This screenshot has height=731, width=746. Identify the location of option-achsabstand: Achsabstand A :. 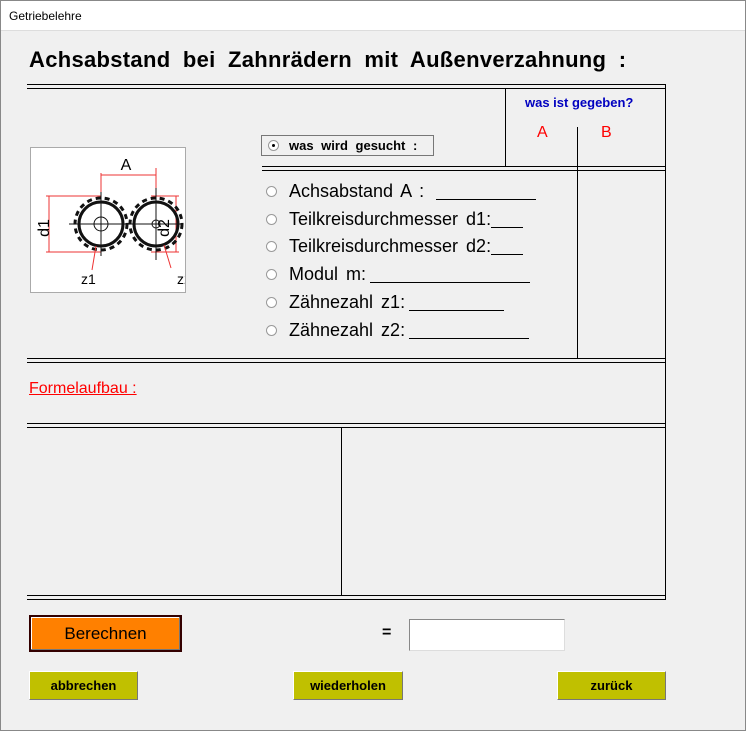
(401, 191).